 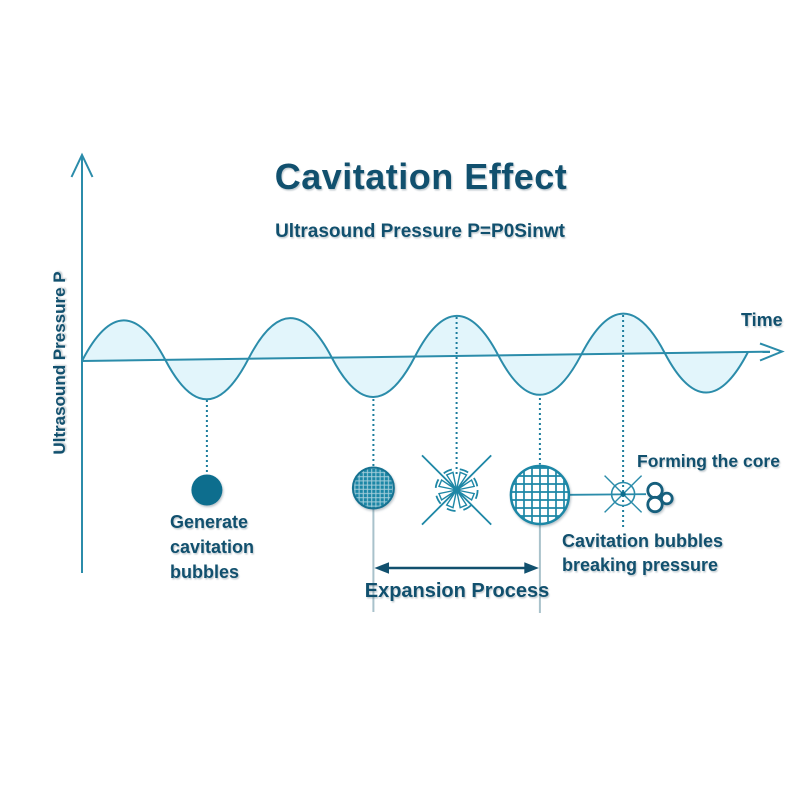 I want to click on generate-bubbles-label: Generate cavitation bubbles, so click(x=212, y=547).